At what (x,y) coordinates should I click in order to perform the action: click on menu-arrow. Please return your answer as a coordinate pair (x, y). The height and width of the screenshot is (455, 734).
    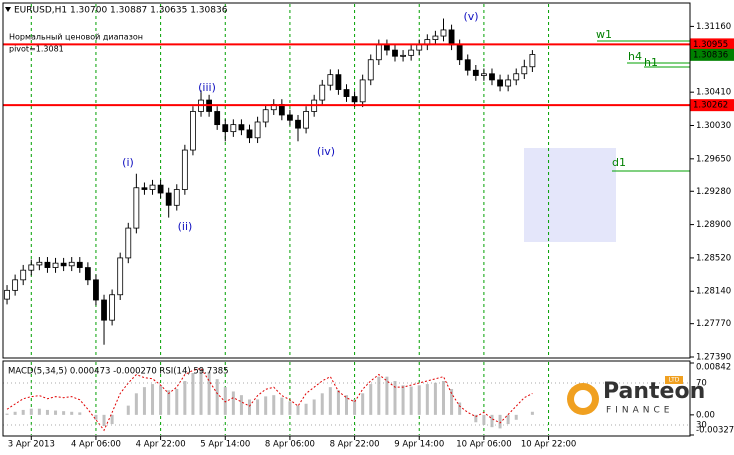
    Looking at the image, I should click on (8, 9).